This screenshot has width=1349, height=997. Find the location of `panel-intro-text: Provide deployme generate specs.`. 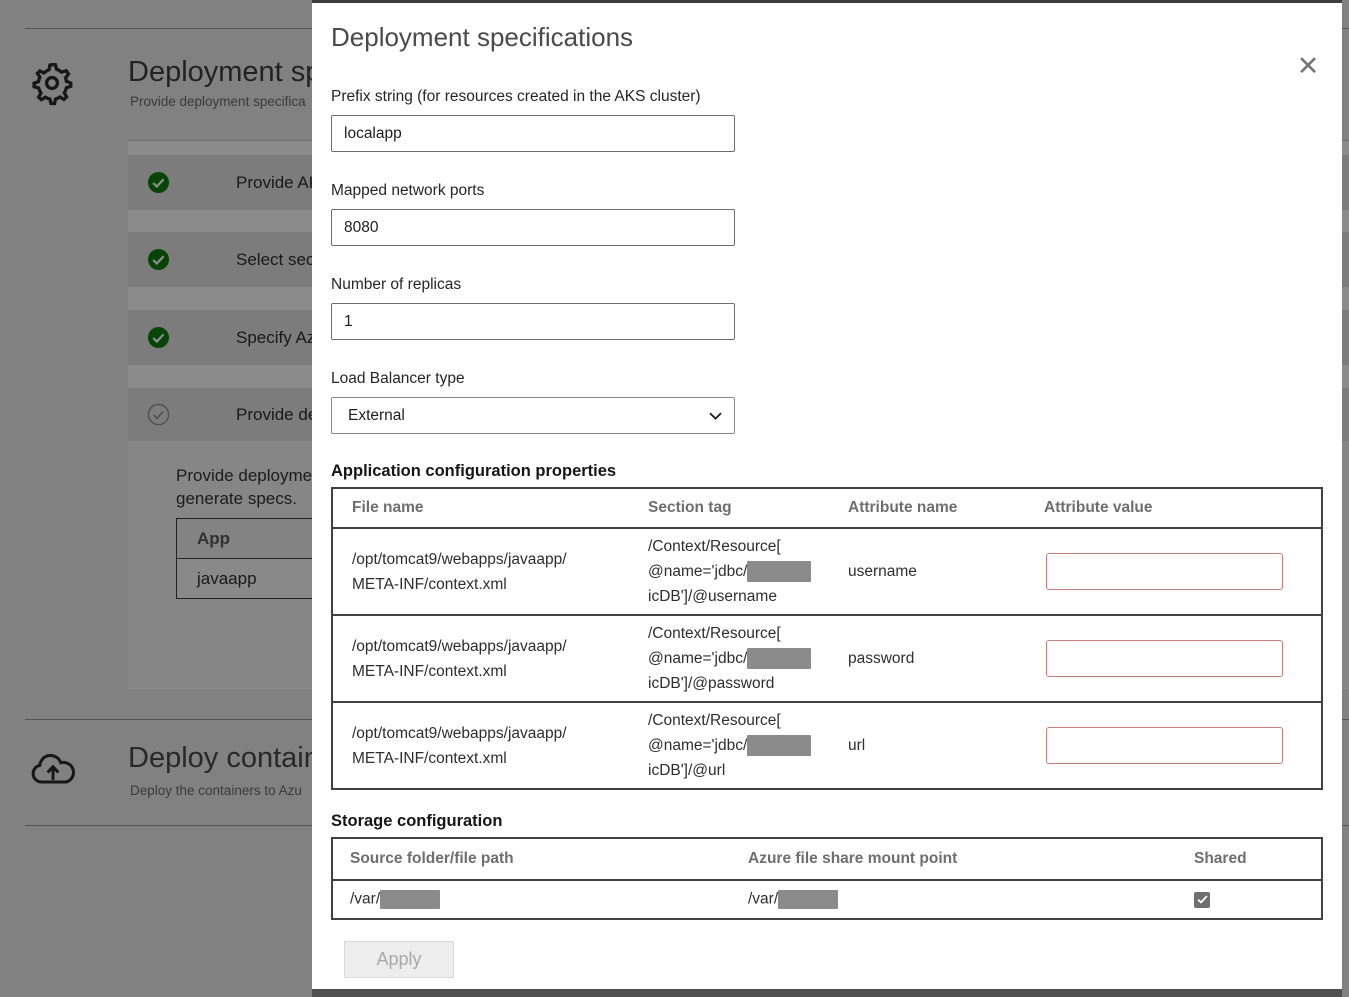

panel-intro-text: Provide deployme generate specs. is located at coordinates (244, 487).